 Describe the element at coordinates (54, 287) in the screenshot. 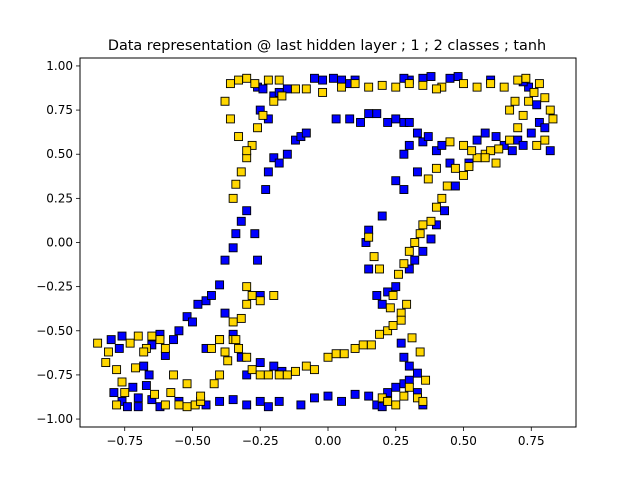

I see `y-tick-label: −0.25` at that location.